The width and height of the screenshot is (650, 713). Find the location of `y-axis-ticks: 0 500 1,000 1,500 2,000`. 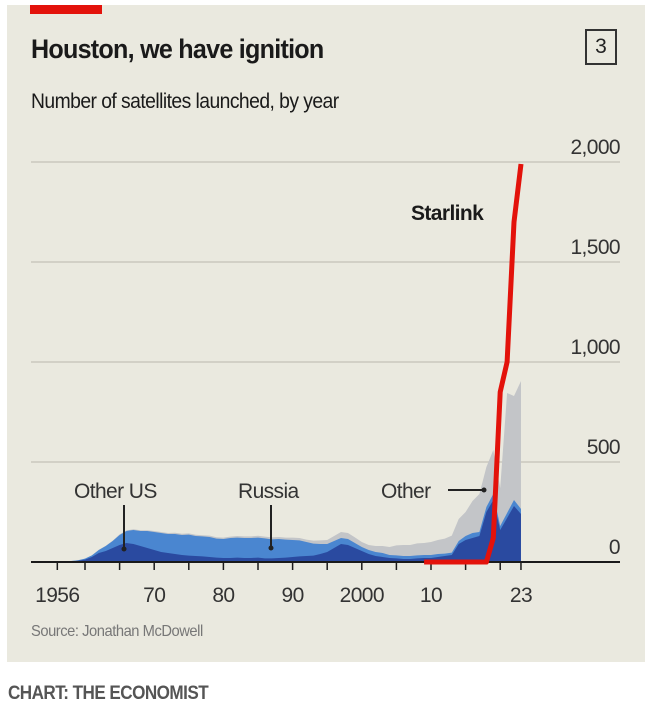

y-axis-ticks: 0 500 1,000 1,500 2,000 is located at coordinates (595, 347).